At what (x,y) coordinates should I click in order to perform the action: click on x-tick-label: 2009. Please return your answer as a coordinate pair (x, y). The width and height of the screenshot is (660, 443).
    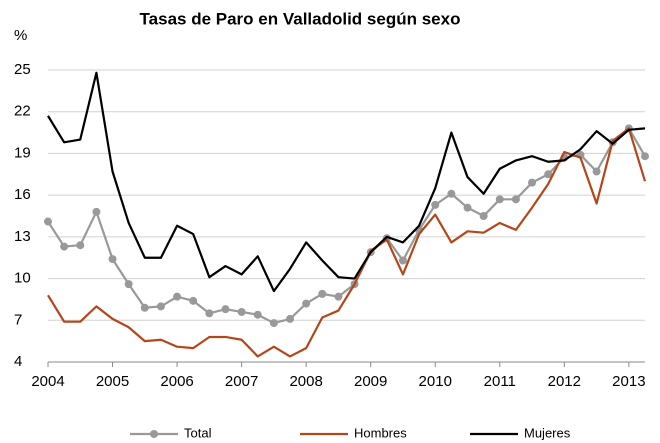
    Looking at the image, I should click on (370, 381).